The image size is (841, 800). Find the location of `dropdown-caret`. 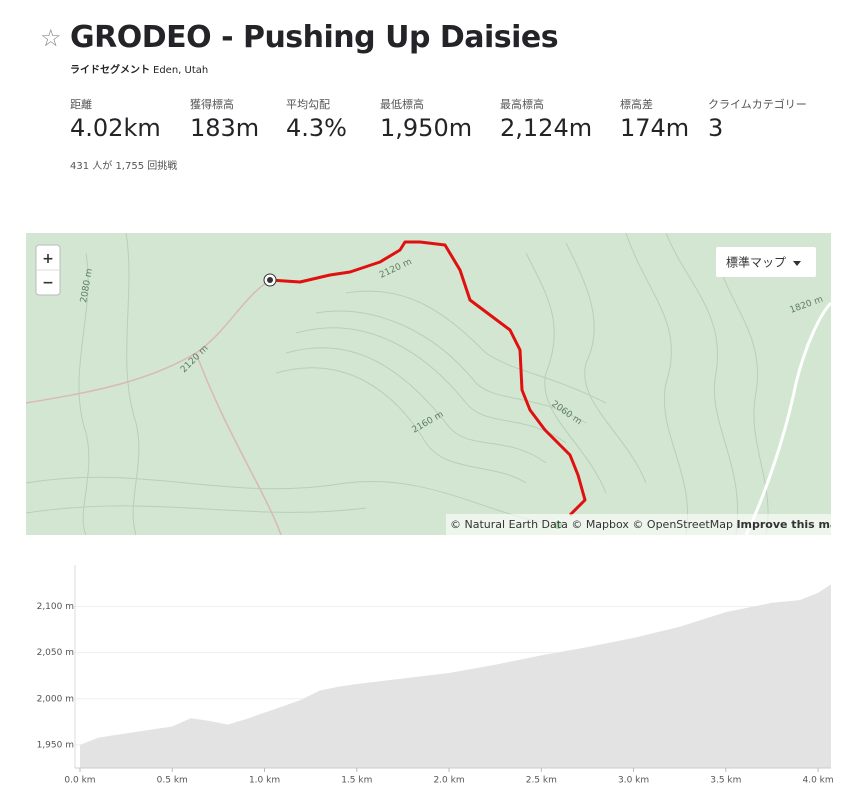

dropdown-caret is located at coordinates (797, 263).